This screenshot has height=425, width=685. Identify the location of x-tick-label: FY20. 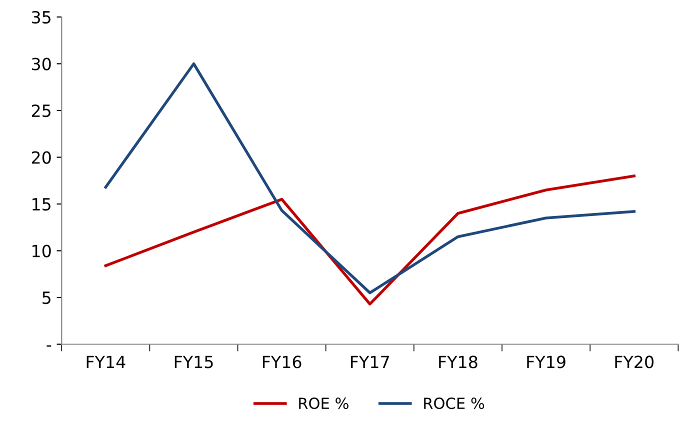
(634, 362).